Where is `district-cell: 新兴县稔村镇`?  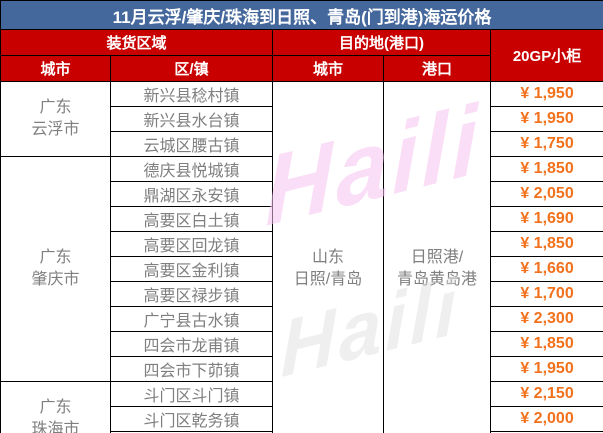 district-cell: 新兴县稔村镇 is located at coordinates (191, 94).